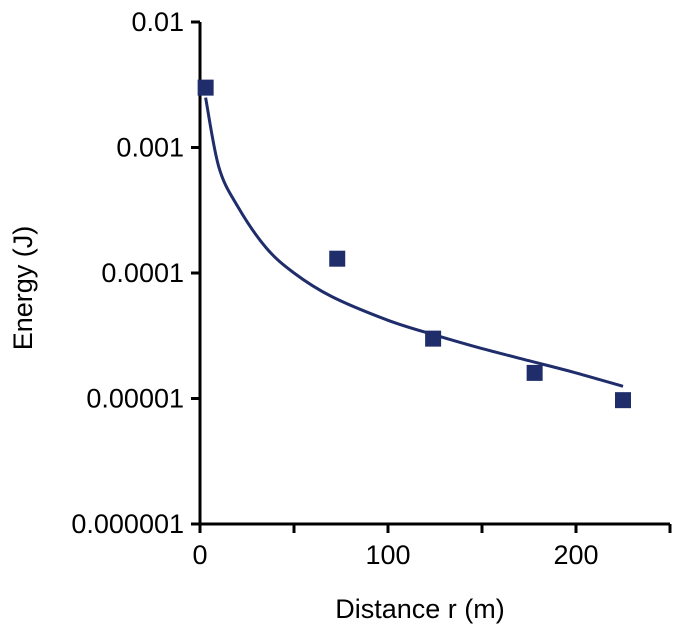 Image resolution: width=675 pixels, height=632 pixels. I want to click on x-tick-label: 100, so click(387, 555).